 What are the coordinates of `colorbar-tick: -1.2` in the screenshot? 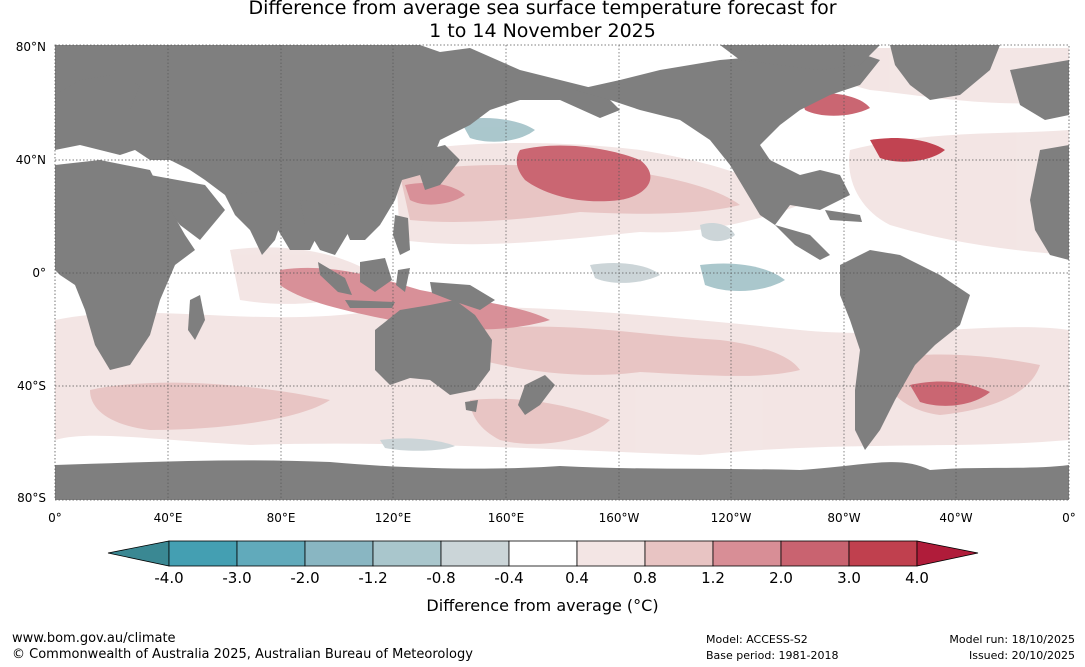 It's located at (373, 578).